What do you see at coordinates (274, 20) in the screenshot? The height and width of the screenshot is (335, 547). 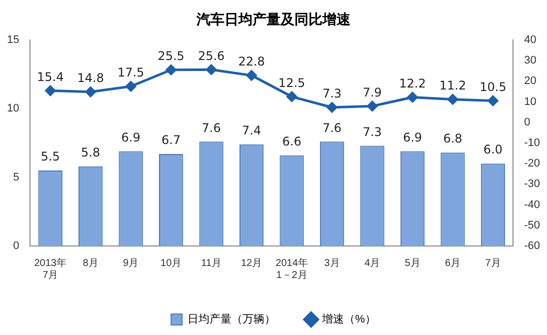 I see `chart-title: 汽车日均产量及同比增速` at bounding box center [274, 20].